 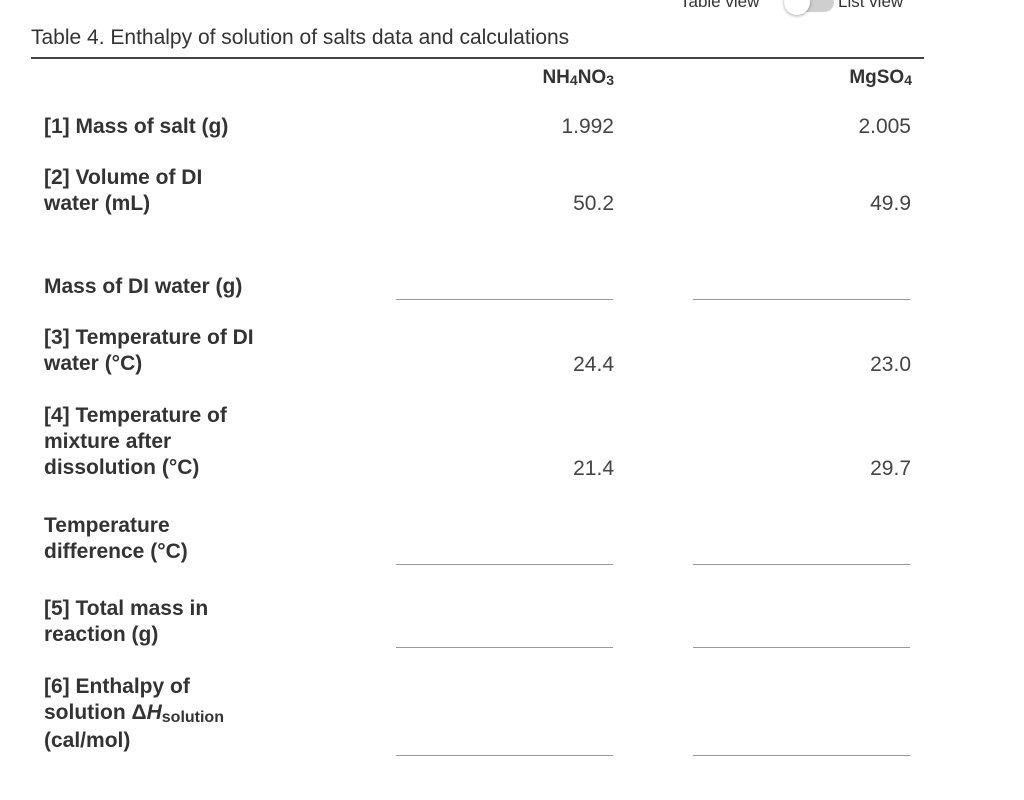 I want to click on row-label-temperature-of-di-water: [3] Temperature of DI water (°C), so click(x=169, y=351).